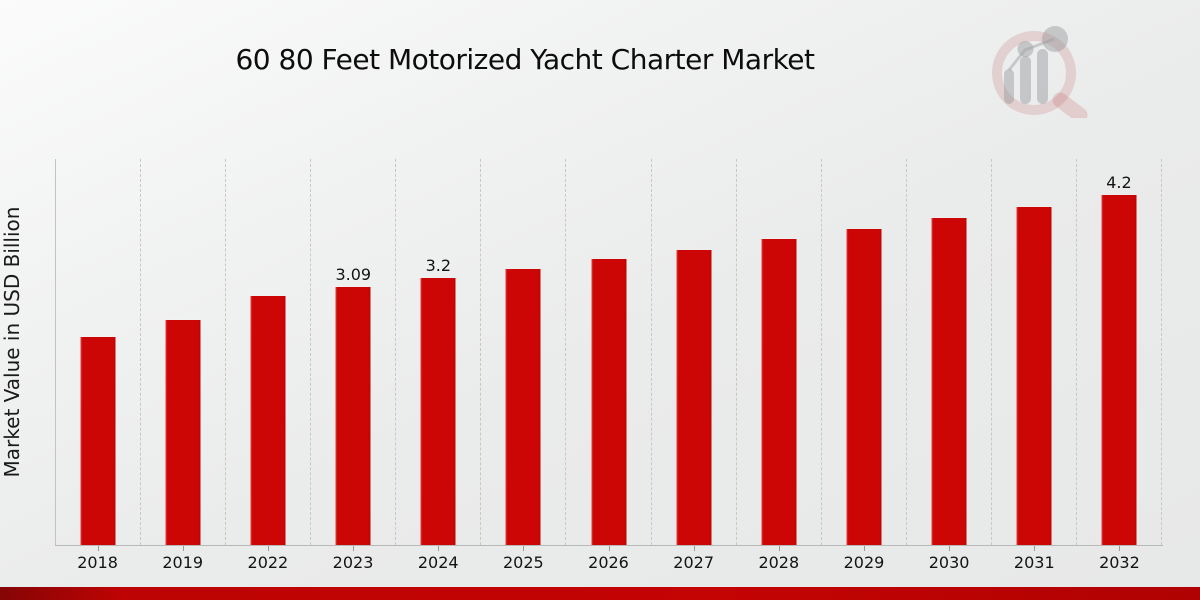 This screenshot has height=600, width=1200. What do you see at coordinates (353, 274) in the screenshot?
I see `data-label-2023: 3.09` at bounding box center [353, 274].